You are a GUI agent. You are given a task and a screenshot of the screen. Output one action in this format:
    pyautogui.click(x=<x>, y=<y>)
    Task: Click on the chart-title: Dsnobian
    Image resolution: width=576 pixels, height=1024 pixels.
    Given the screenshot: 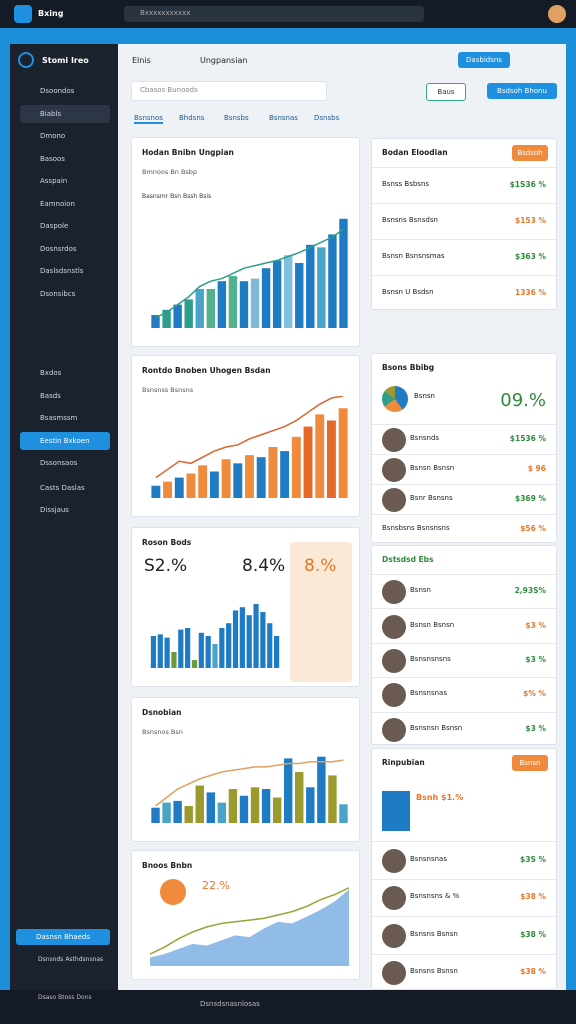 What is the action you would take?
    pyautogui.click(x=162, y=712)
    